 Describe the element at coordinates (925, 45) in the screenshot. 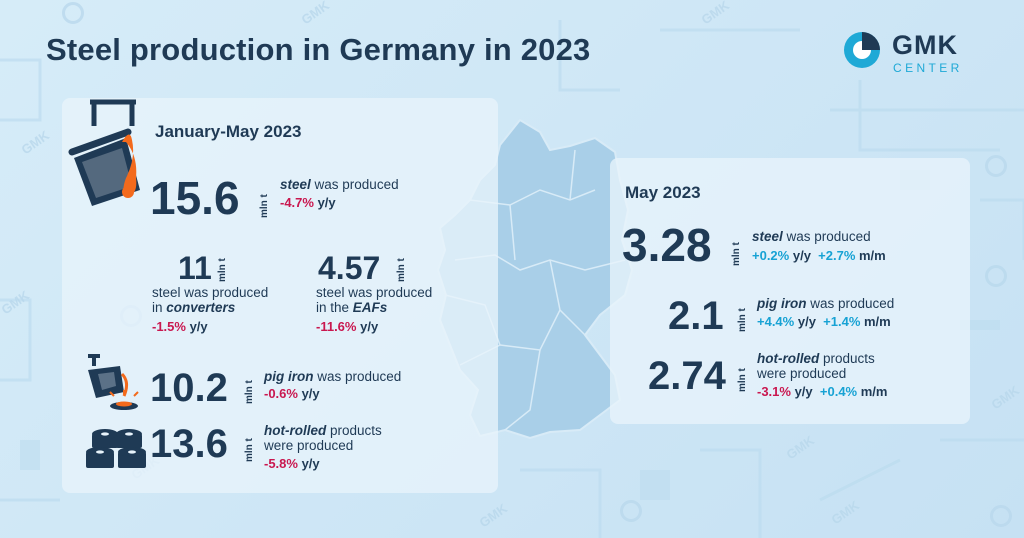

I see `logo-name: GMK` at that location.